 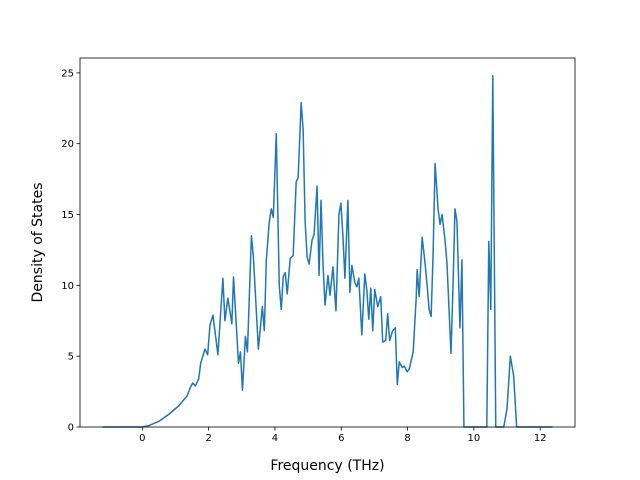 What do you see at coordinates (71, 357) in the screenshot?
I see `y-tick-label: 5` at bounding box center [71, 357].